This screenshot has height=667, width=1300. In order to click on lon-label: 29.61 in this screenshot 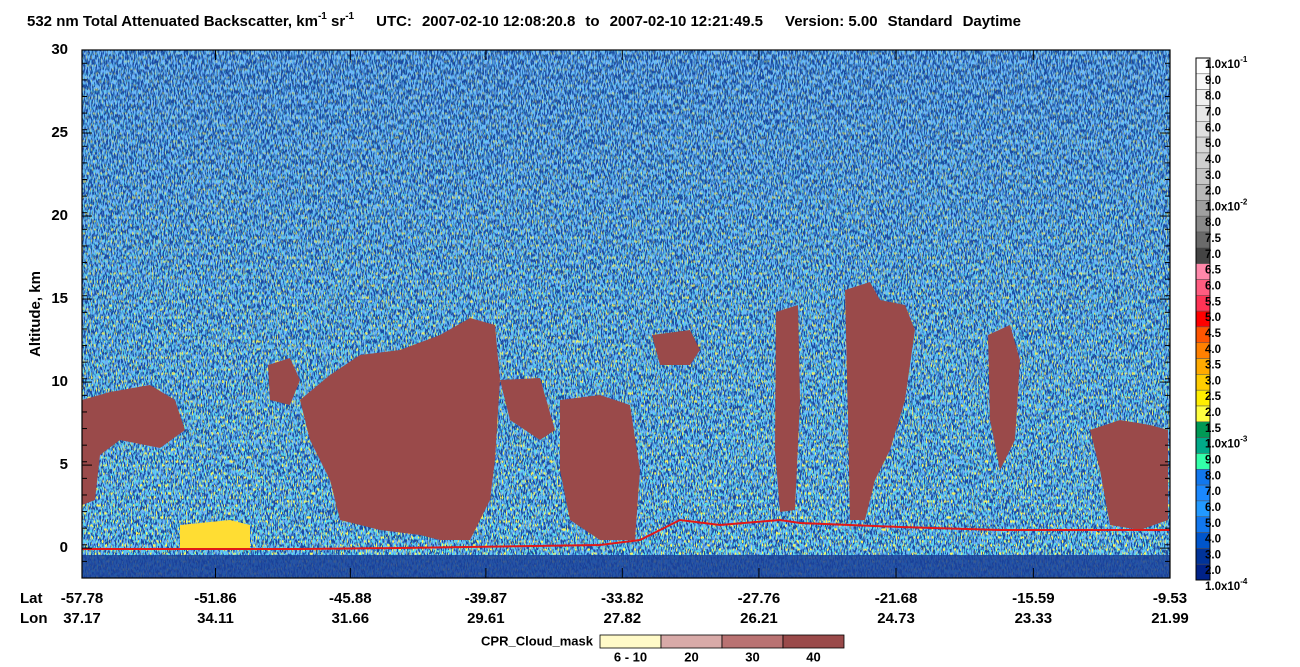, I will do `click(486, 618)`.